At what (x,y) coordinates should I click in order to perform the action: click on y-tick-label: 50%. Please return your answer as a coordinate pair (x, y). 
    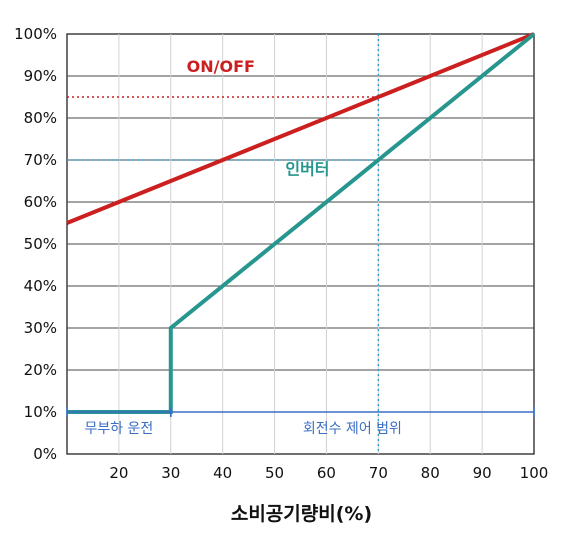
    Looking at the image, I should click on (40, 244).